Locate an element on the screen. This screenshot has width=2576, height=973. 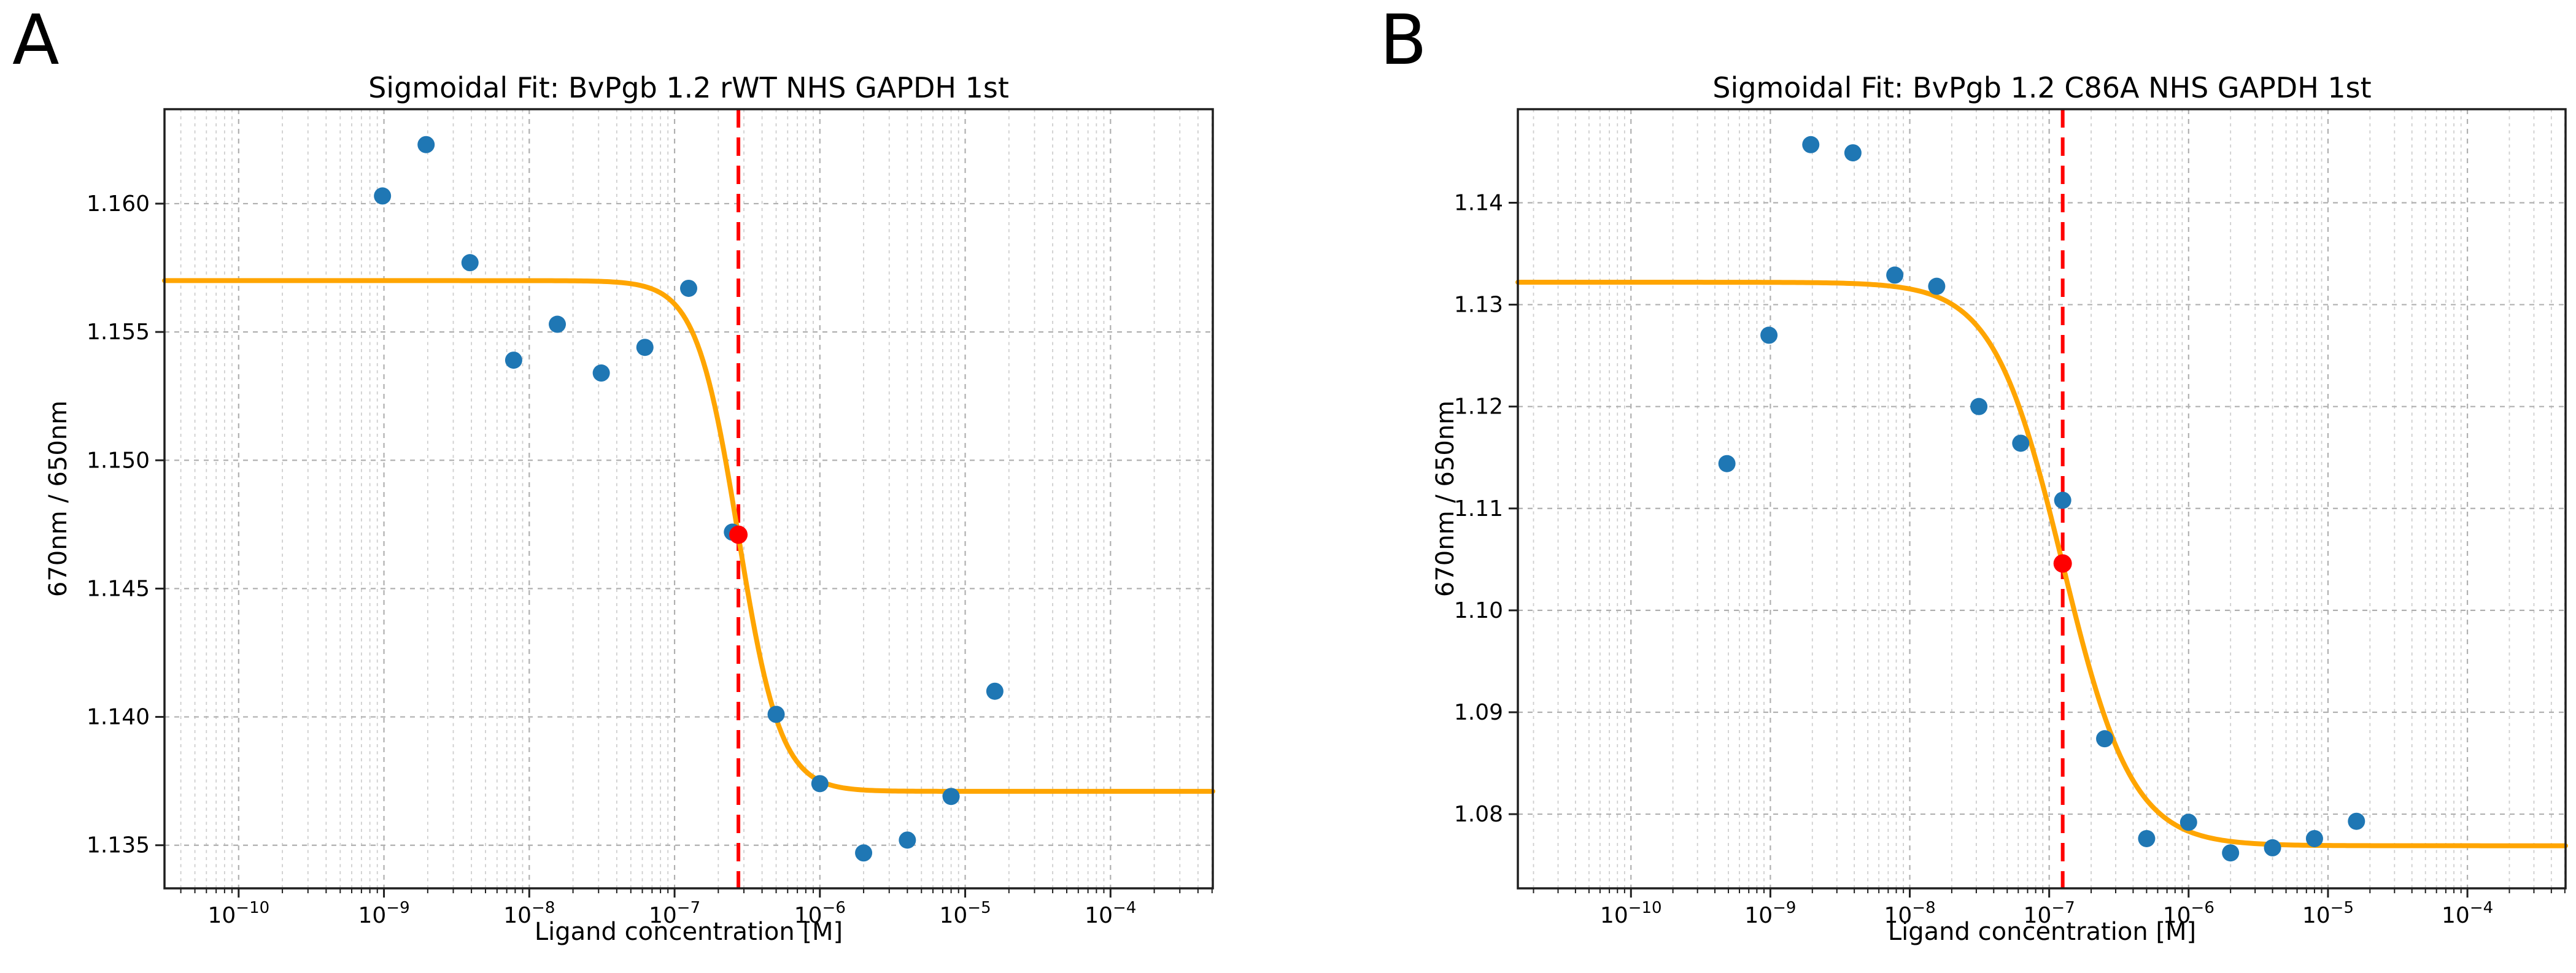
y-tick-label: 1.145 is located at coordinates (118, 588).